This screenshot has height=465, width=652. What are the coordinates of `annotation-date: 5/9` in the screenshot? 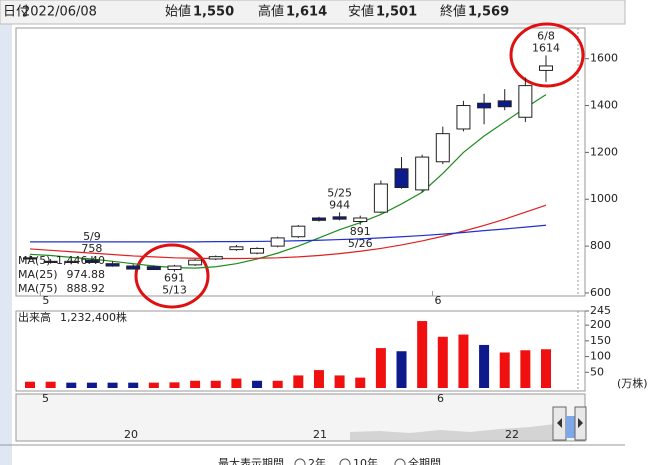 It's located at (92, 236).